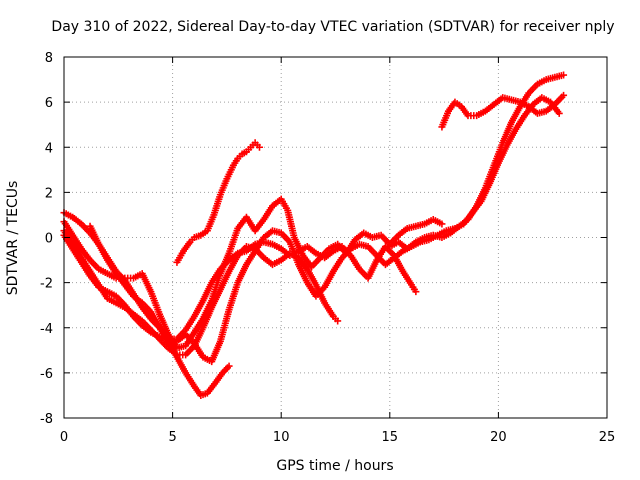 This screenshot has width=640, height=480. Describe the element at coordinates (13, 238) in the screenshot. I see `y-axis-label: SDTVAR / TECUs` at that location.